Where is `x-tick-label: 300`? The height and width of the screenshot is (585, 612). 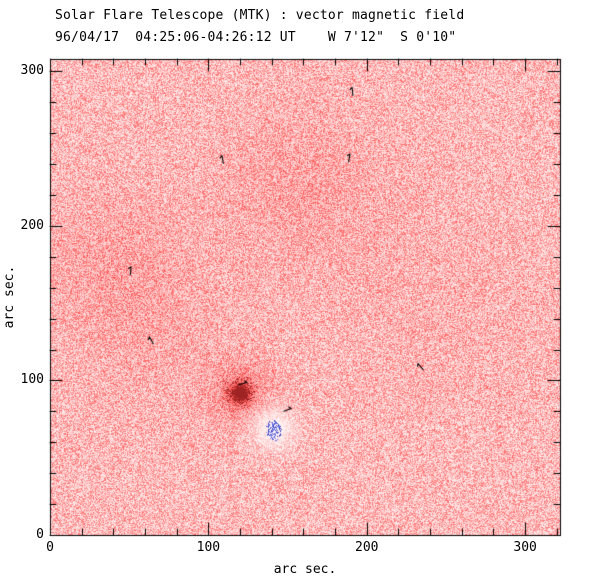
x-tick-label: 300 is located at coordinates (525, 547).